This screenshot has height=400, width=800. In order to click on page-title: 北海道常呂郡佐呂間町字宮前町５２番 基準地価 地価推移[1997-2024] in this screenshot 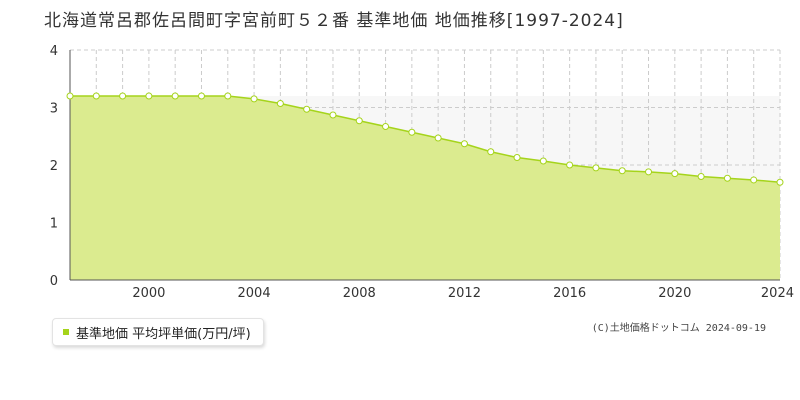, I will do `click(334, 21)`.